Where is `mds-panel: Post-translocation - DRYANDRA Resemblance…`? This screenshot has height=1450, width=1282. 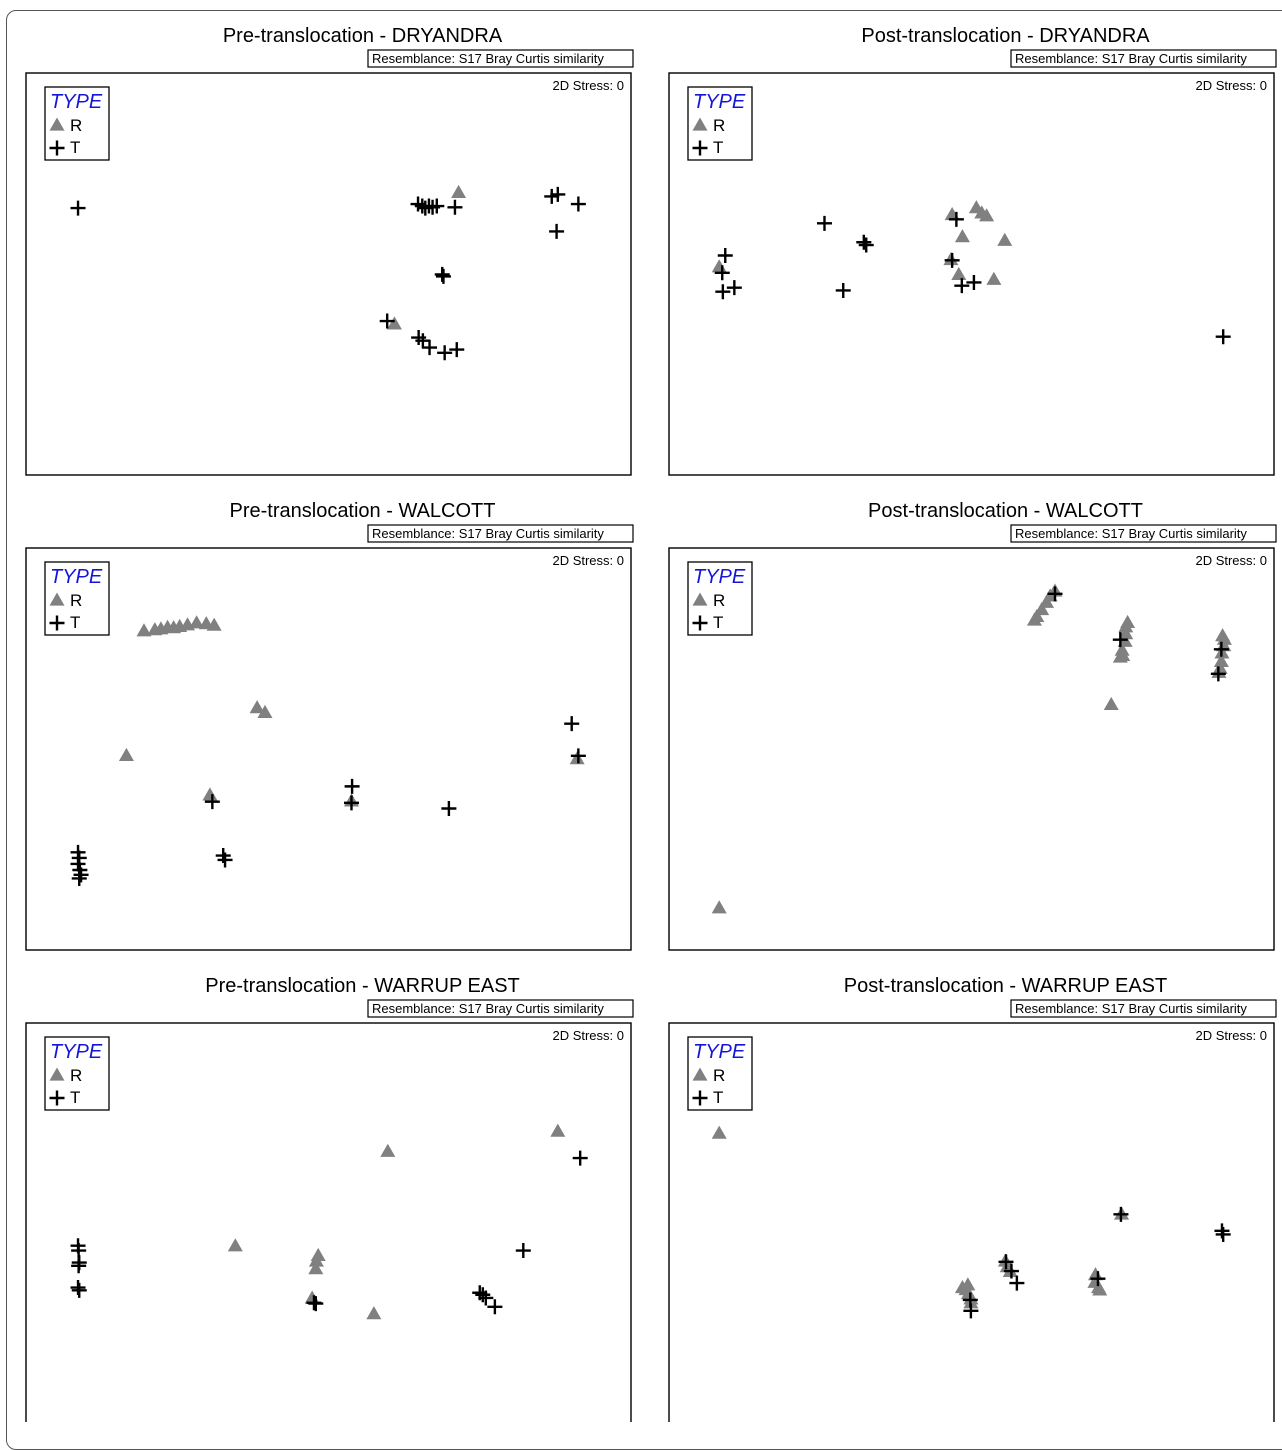
mds-panel: Post-translocation - DRYANDRA Resemblance… is located at coordinates (972, 250).